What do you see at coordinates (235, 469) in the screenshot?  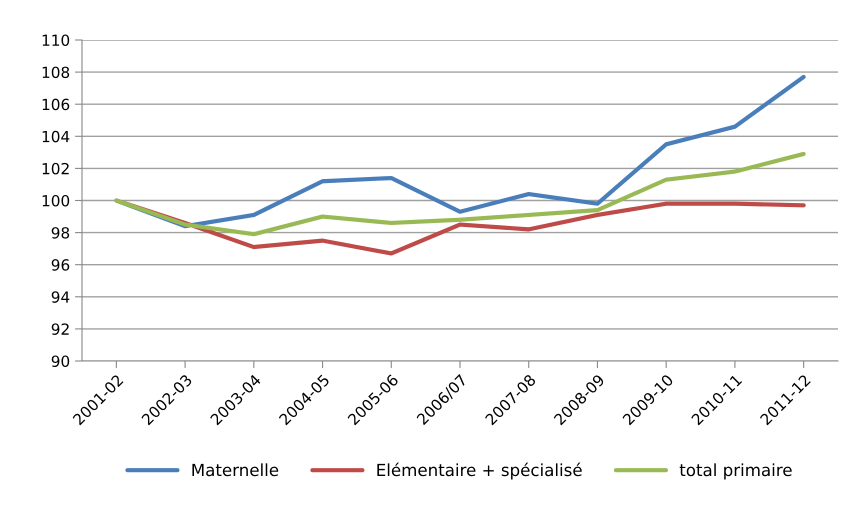 I see `legend-label: Maternelle` at bounding box center [235, 469].